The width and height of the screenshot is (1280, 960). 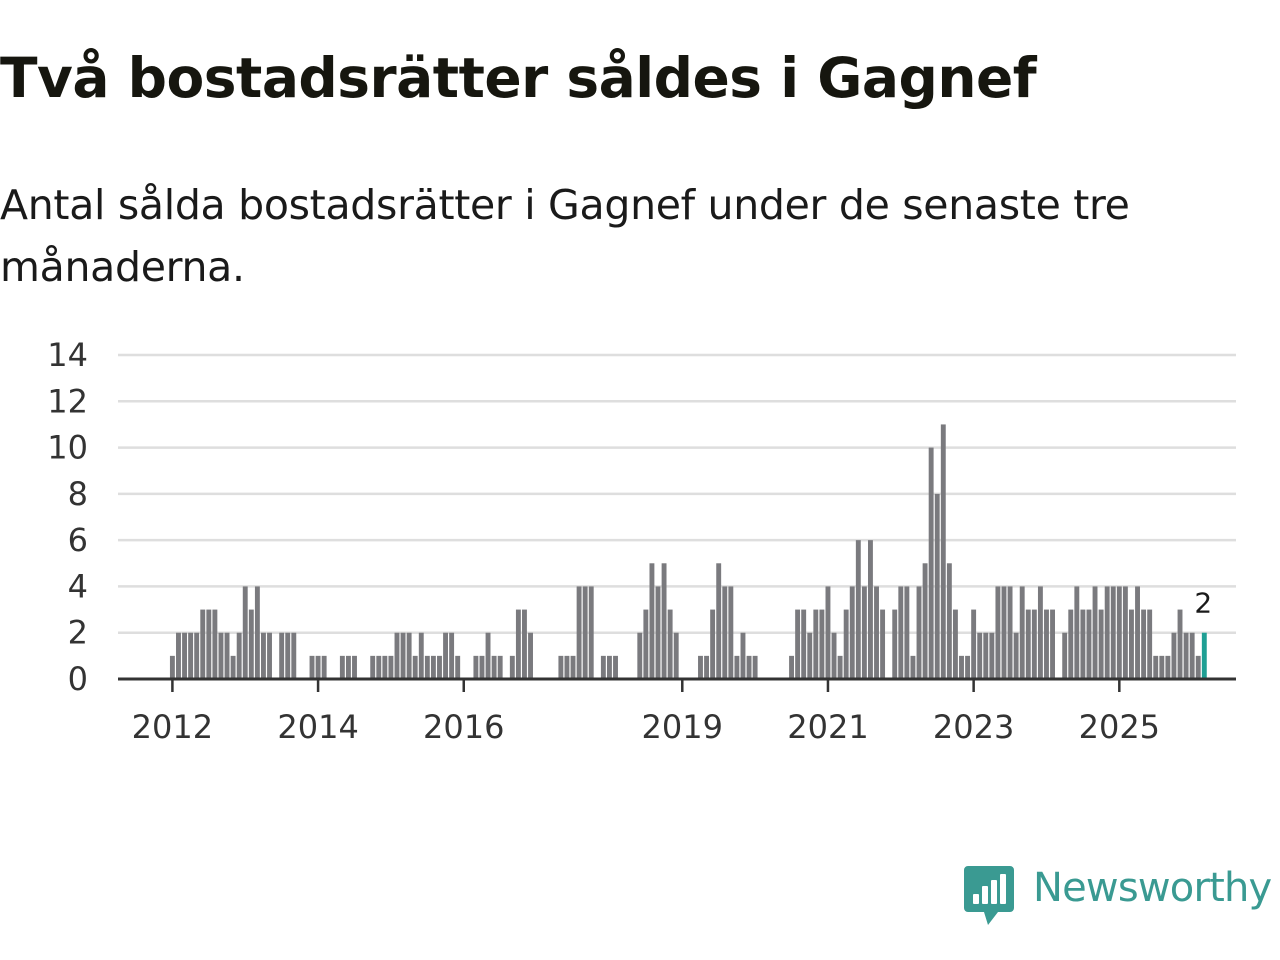 I want to click on x-tick-label: 2021, so click(x=827, y=727).